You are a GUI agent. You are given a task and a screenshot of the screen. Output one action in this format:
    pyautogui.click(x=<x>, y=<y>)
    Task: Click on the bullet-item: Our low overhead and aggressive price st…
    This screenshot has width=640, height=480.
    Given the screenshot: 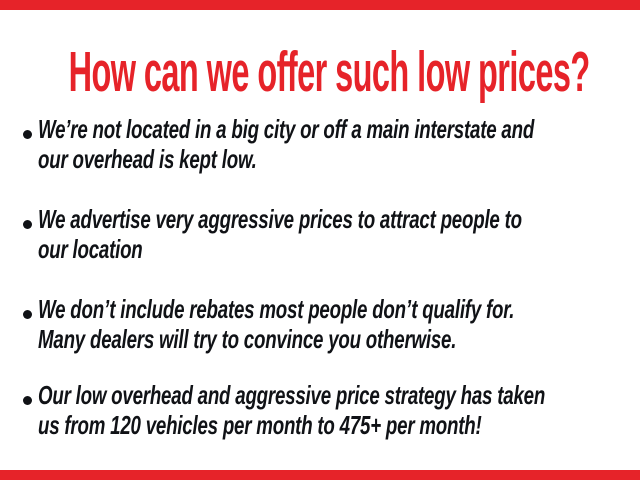 What is the action you would take?
    pyautogui.click(x=331, y=410)
    